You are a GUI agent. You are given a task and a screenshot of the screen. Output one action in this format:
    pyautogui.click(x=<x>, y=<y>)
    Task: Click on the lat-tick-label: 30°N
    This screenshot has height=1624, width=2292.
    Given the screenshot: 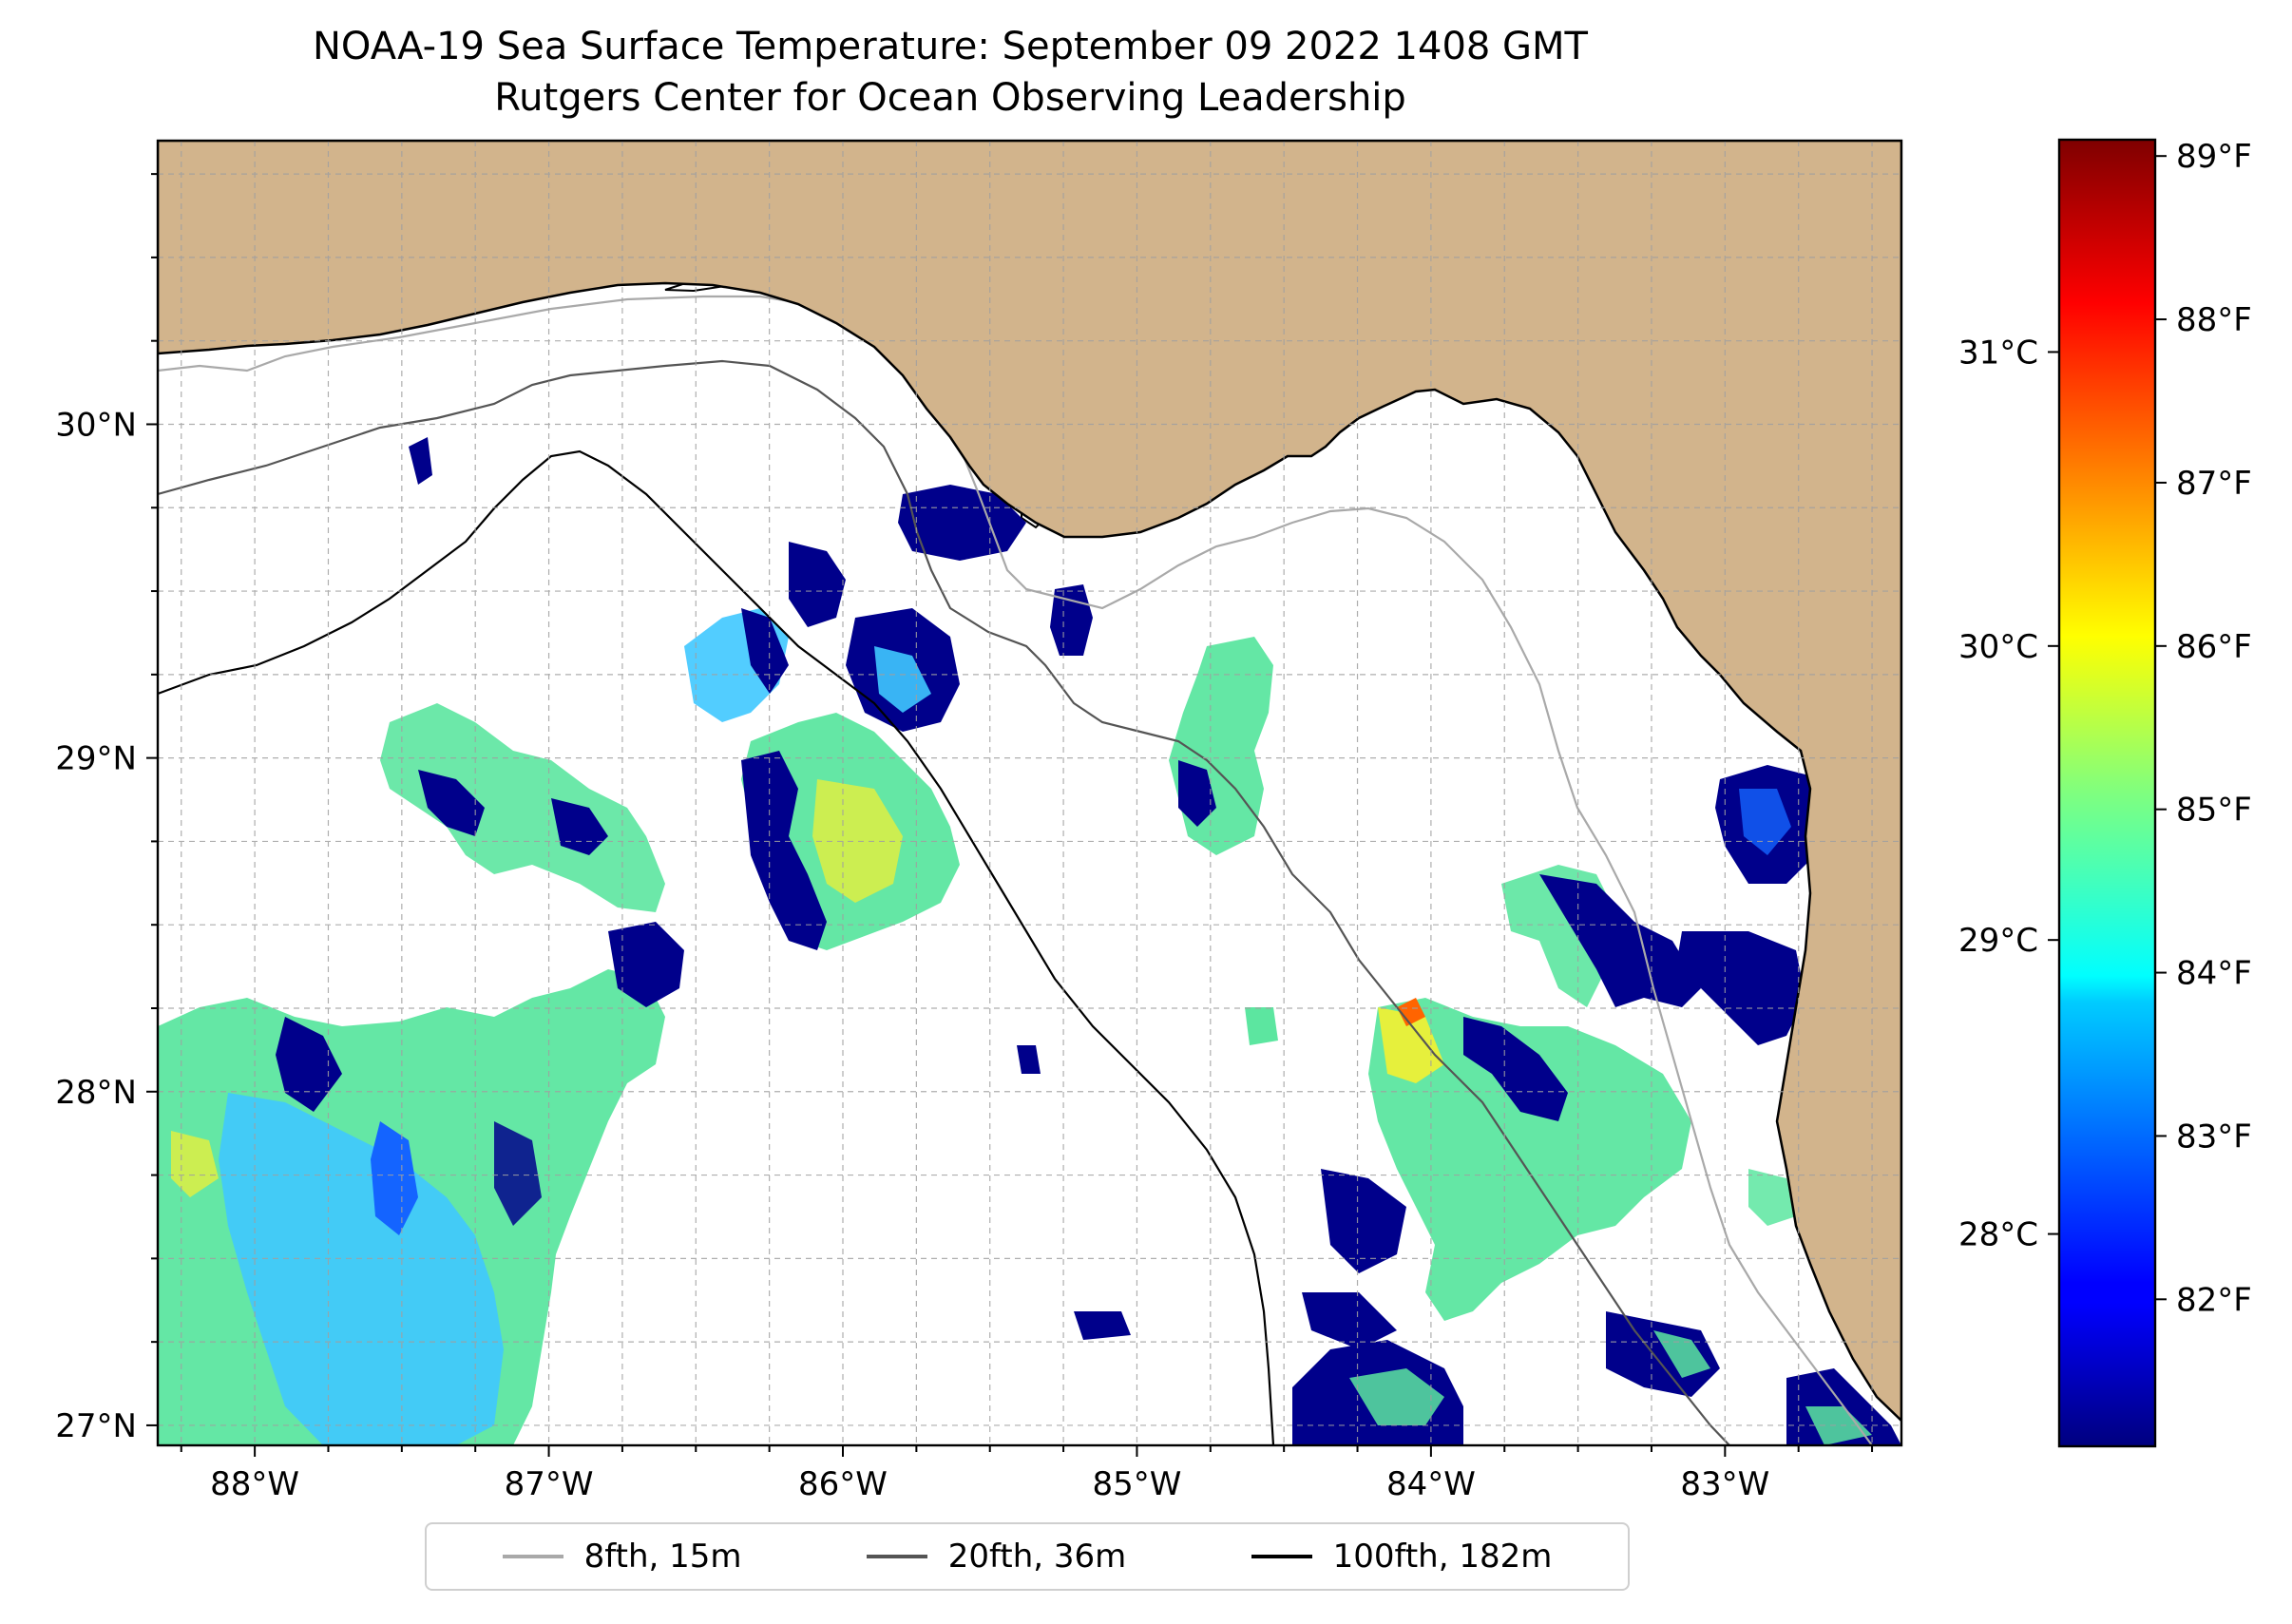 What is the action you would take?
    pyautogui.click(x=96, y=425)
    